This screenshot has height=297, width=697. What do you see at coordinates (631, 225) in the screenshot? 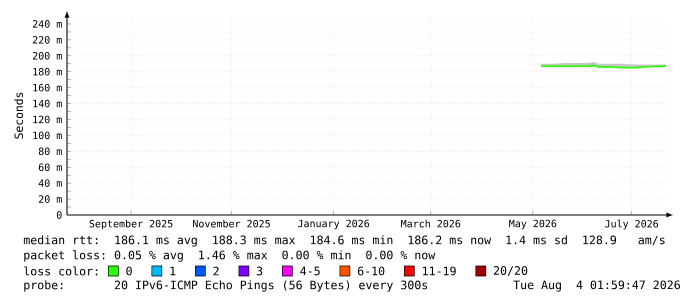
I see `x-tick-label: July 2026` at bounding box center [631, 225].